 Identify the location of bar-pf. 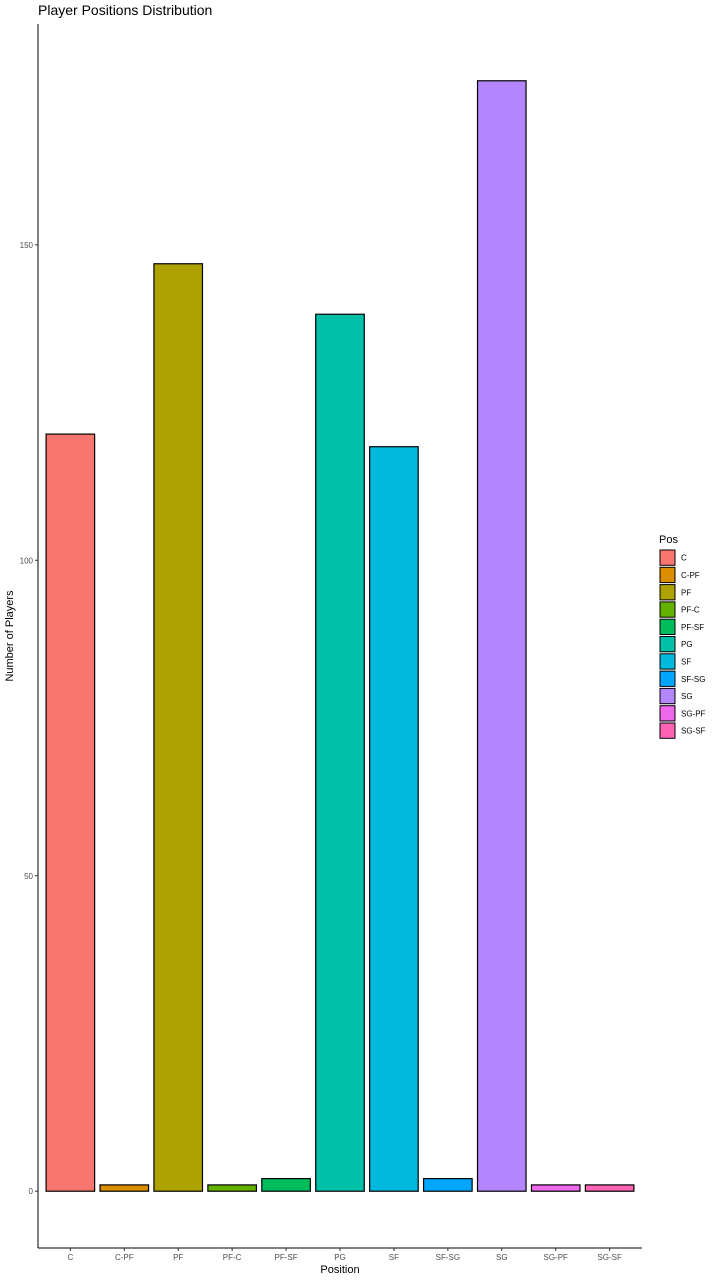
(178, 727).